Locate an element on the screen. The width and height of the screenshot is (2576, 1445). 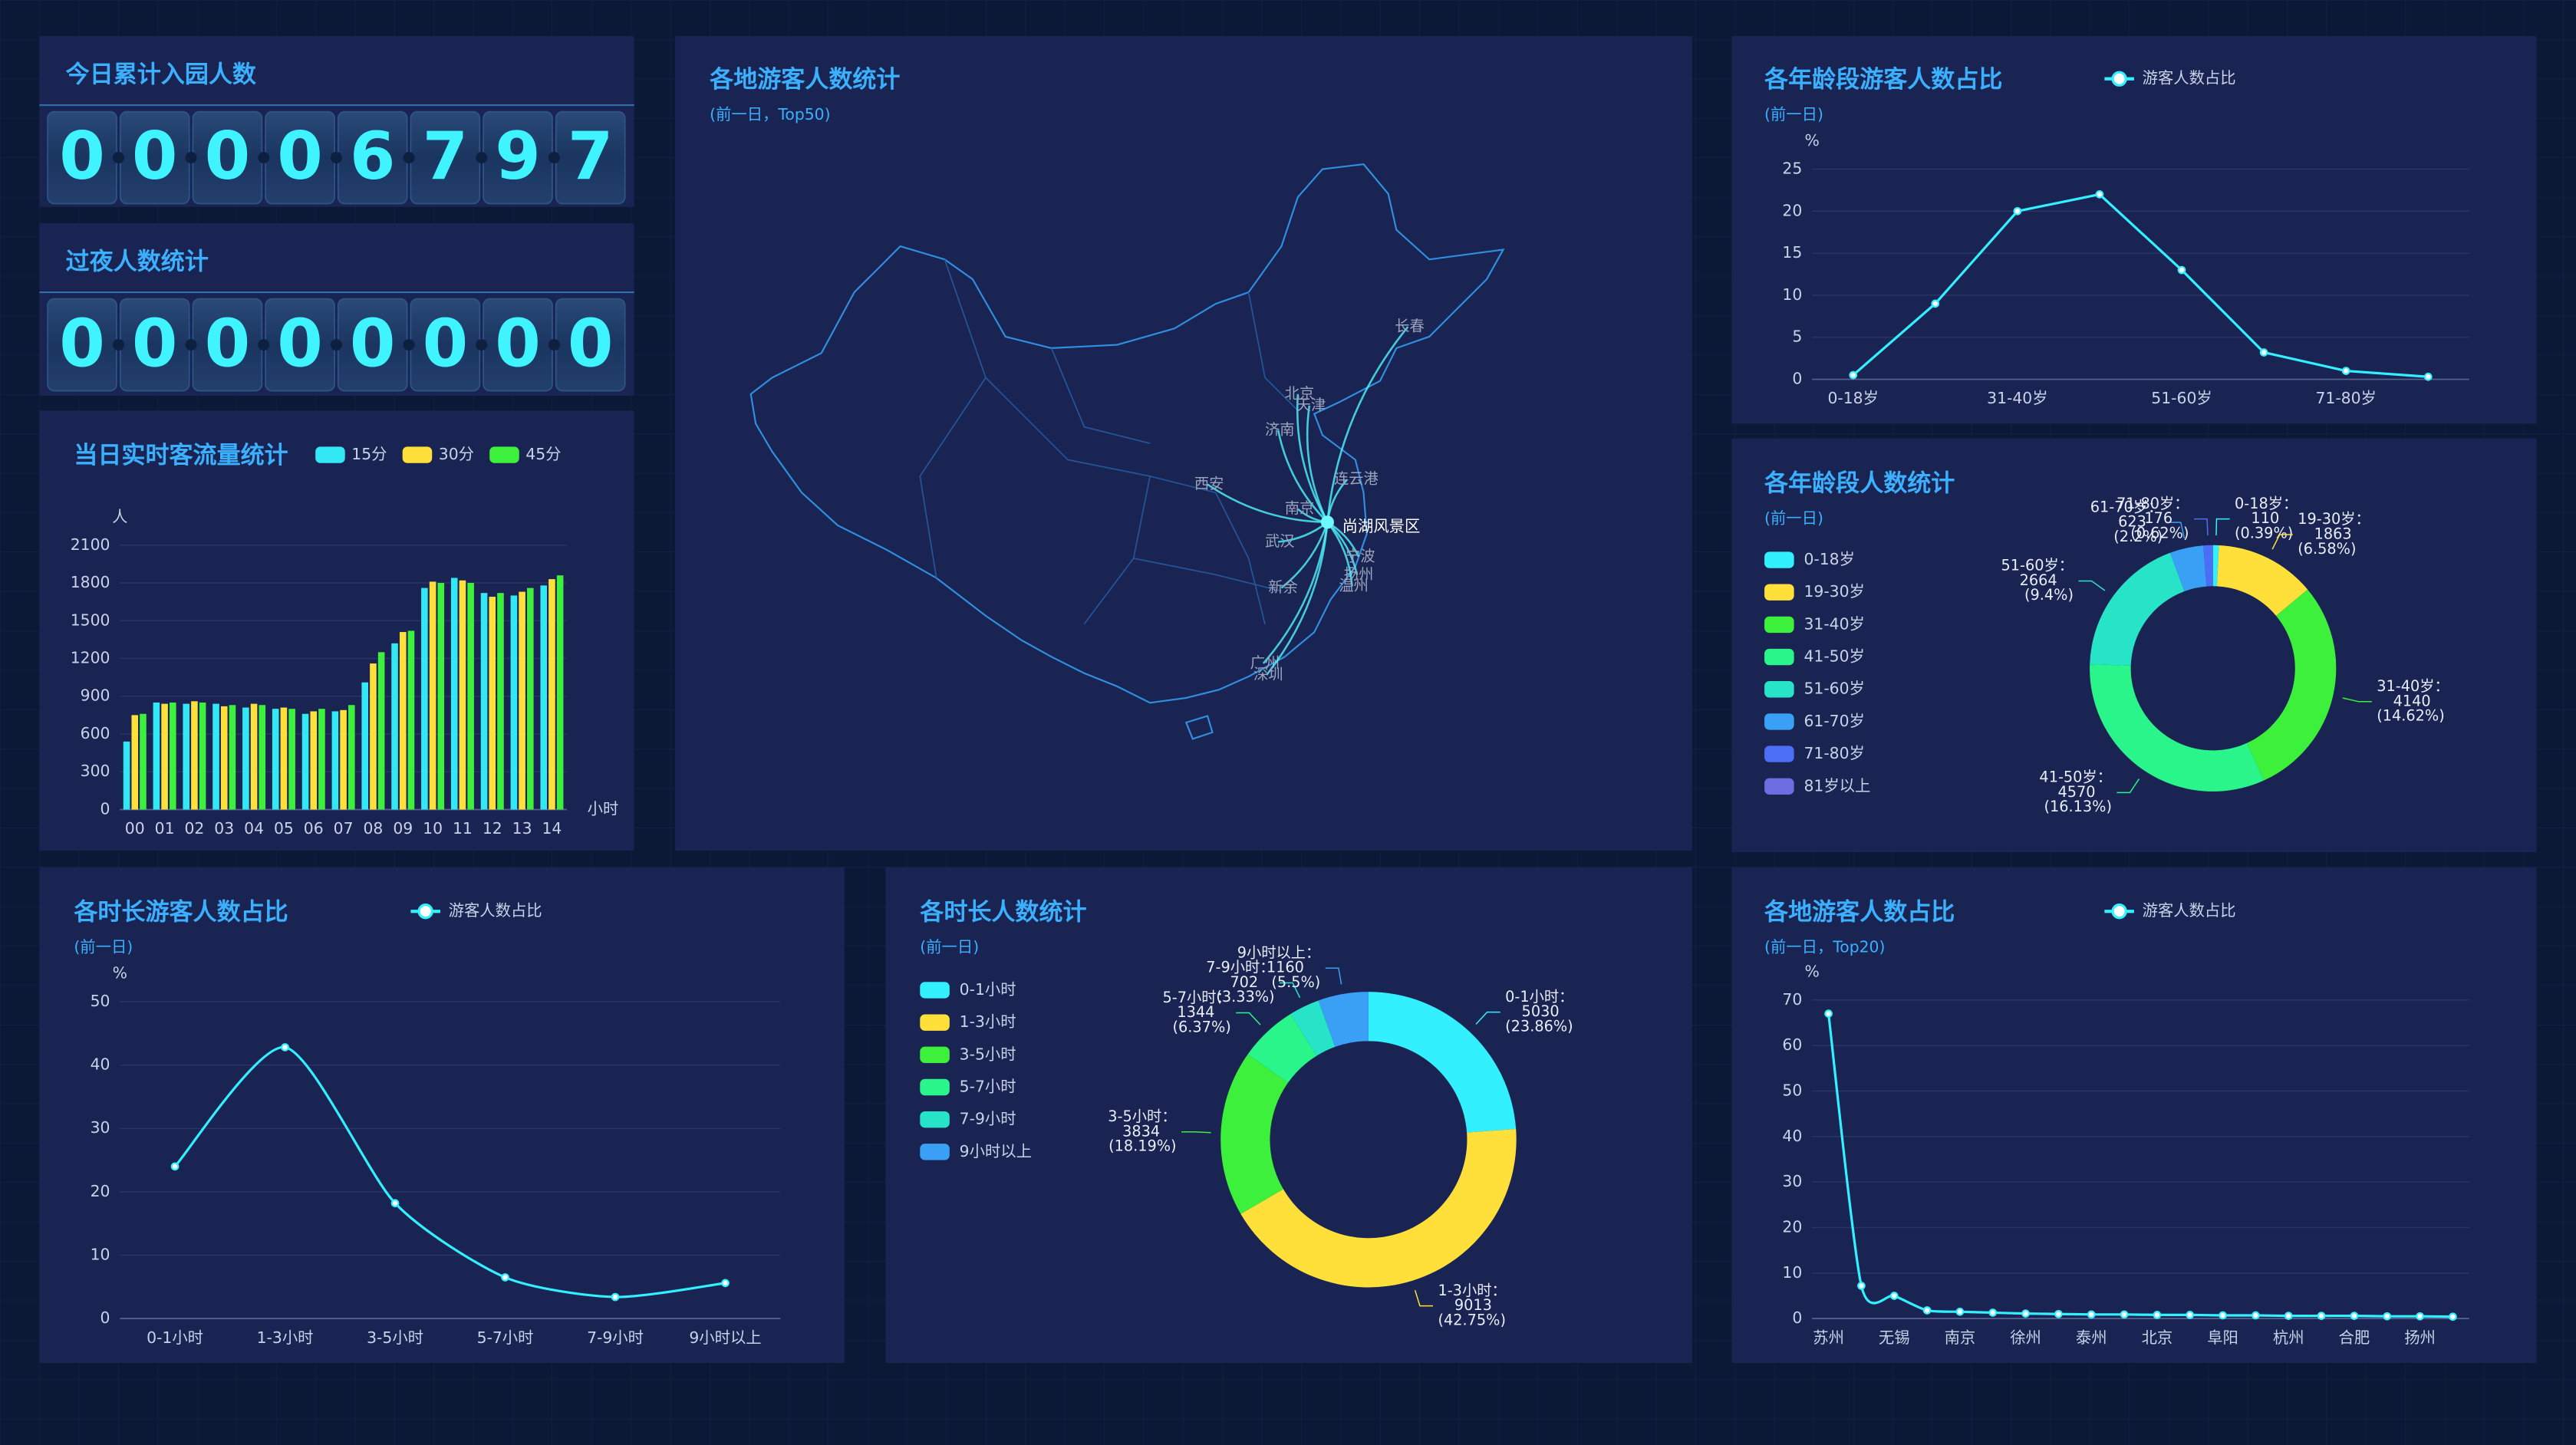
data-label-percent: (2.2%) is located at coordinates (2138, 536).